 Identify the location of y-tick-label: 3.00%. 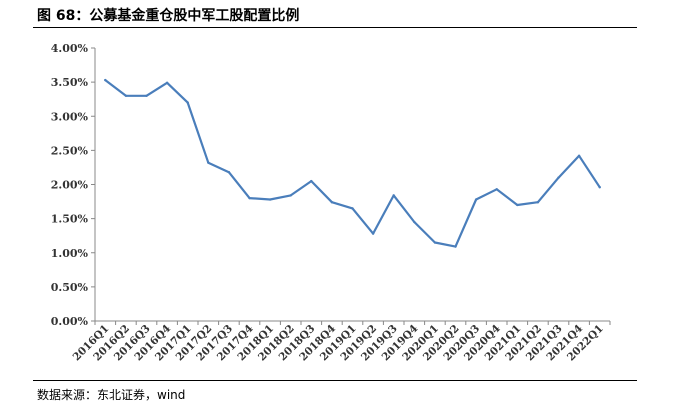
(70, 116).